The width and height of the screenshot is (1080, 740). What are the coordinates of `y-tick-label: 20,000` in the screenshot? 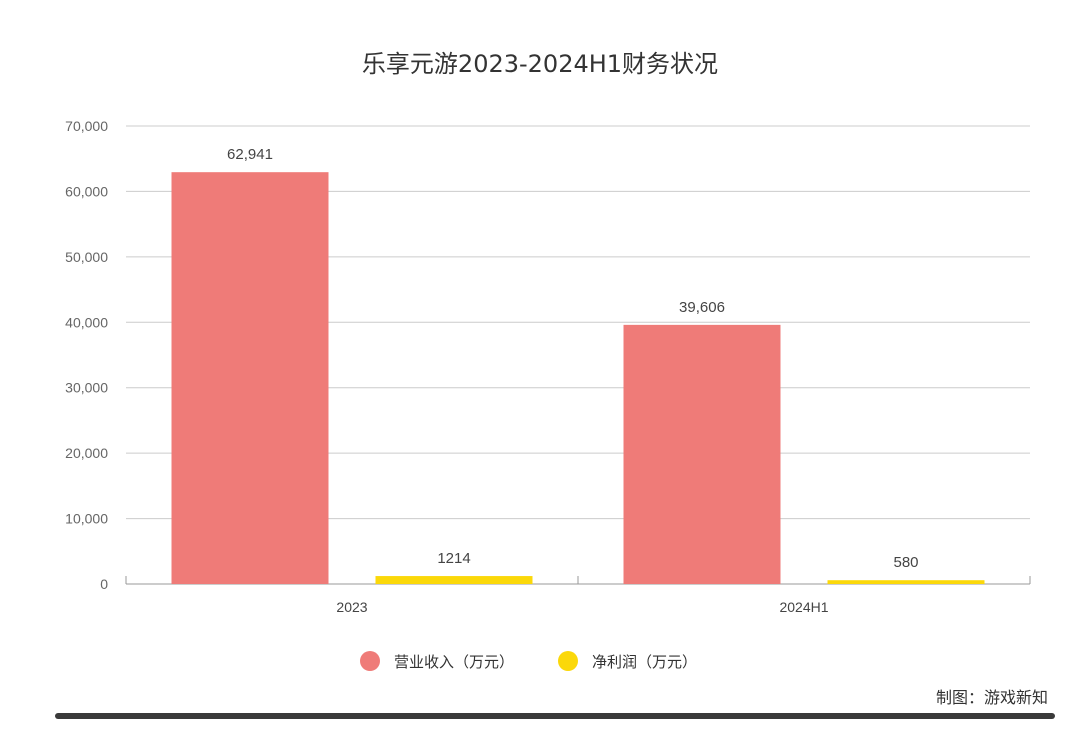 It's located at (86, 453).